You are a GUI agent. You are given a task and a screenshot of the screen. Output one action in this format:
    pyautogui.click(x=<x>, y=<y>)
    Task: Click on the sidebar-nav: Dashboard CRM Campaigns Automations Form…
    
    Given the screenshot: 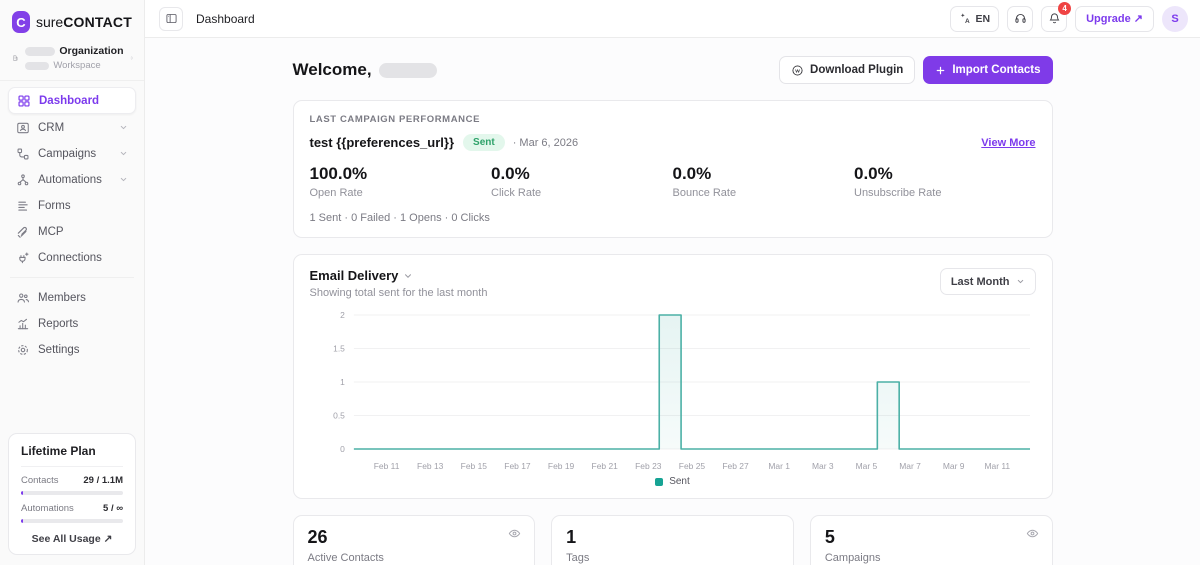 What is the action you would take?
    pyautogui.click(x=72, y=224)
    